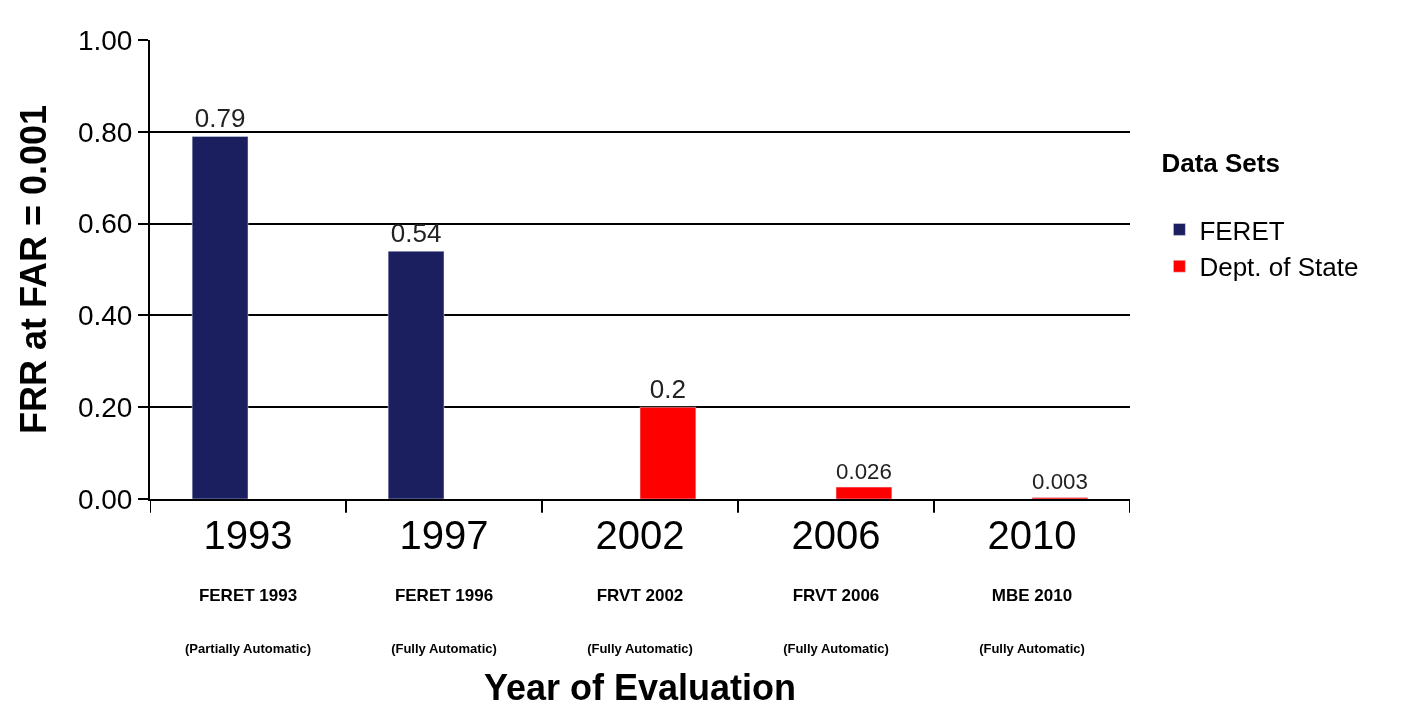  I want to click on category-label: 1993 FERET 1993 (Partially Automatic), so click(248, 584).